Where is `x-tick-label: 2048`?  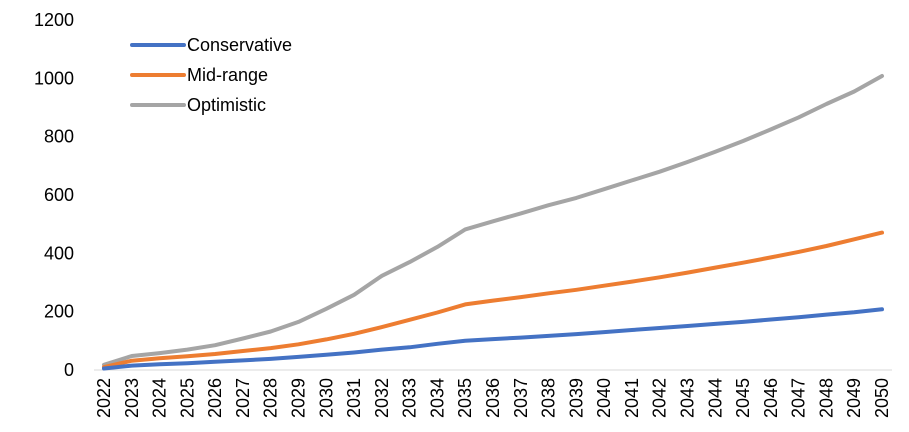 x-tick-label: 2048 is located at coordinates (826, 398).